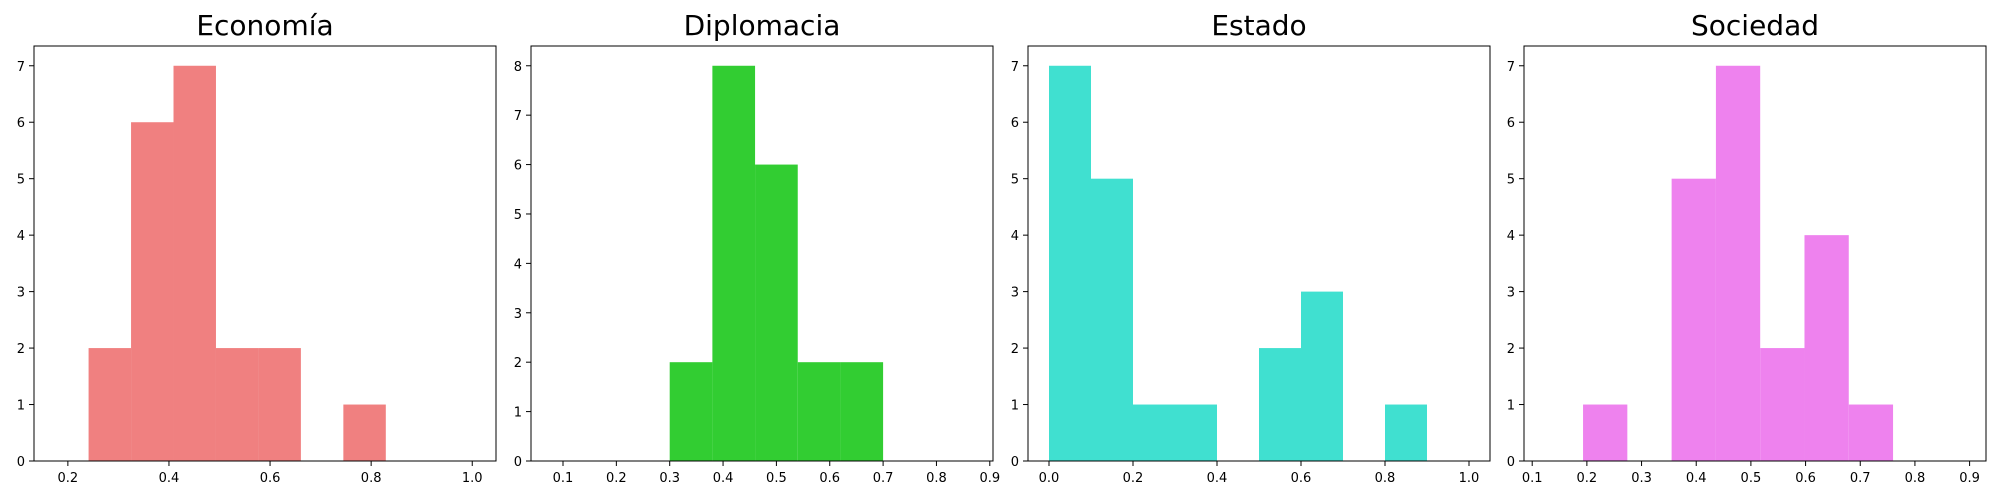  Describe the element at coordinates (1258, 25) in the screenshot. I see `subplot-title: Estado` at that location.